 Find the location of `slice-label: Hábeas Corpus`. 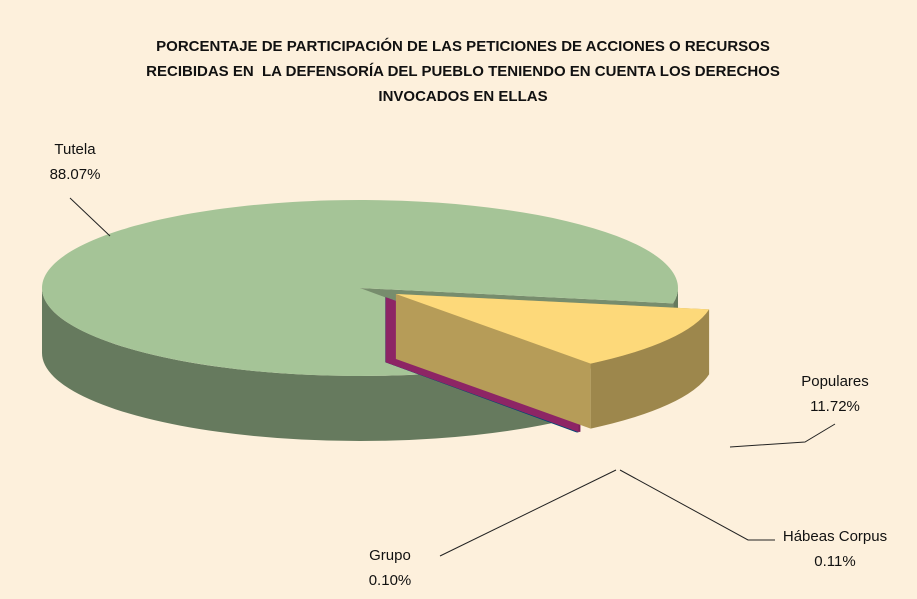

slice-label: Hábeas Corpus is located at coordinates (835, 536).